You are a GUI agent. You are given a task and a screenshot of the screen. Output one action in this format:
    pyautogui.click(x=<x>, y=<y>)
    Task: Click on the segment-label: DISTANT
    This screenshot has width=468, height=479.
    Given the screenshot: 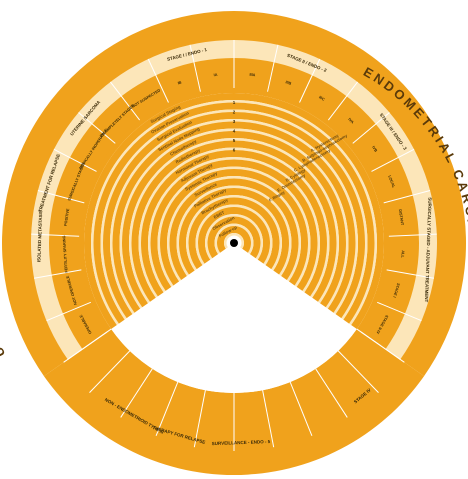 What is the action you would take?
    pyautogui.click(x=401, y=217)
    